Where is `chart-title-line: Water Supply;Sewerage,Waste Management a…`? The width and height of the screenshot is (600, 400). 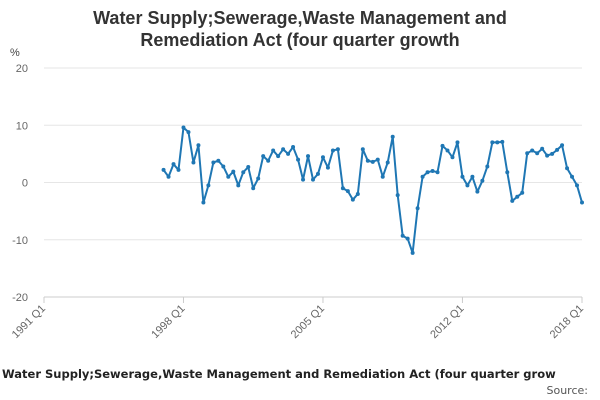
chart-title-line: Water Supply;Sewerage,Waste Management a… is located at coordinates (300, 18).